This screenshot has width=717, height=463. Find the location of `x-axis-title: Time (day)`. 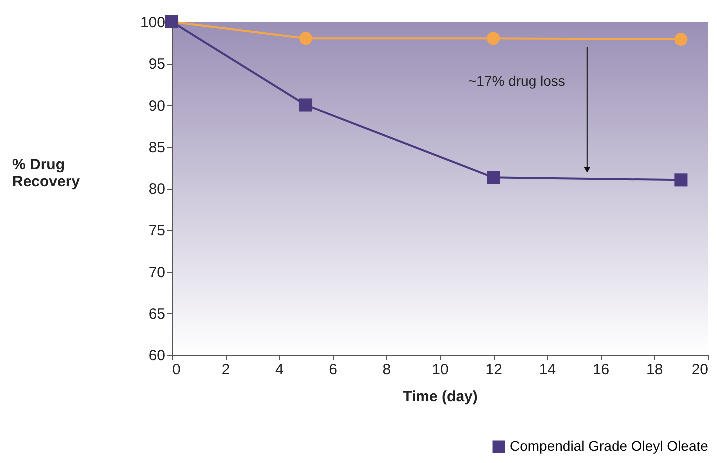

x-axis-title: Time (day) is located at coordinates (440, 397).